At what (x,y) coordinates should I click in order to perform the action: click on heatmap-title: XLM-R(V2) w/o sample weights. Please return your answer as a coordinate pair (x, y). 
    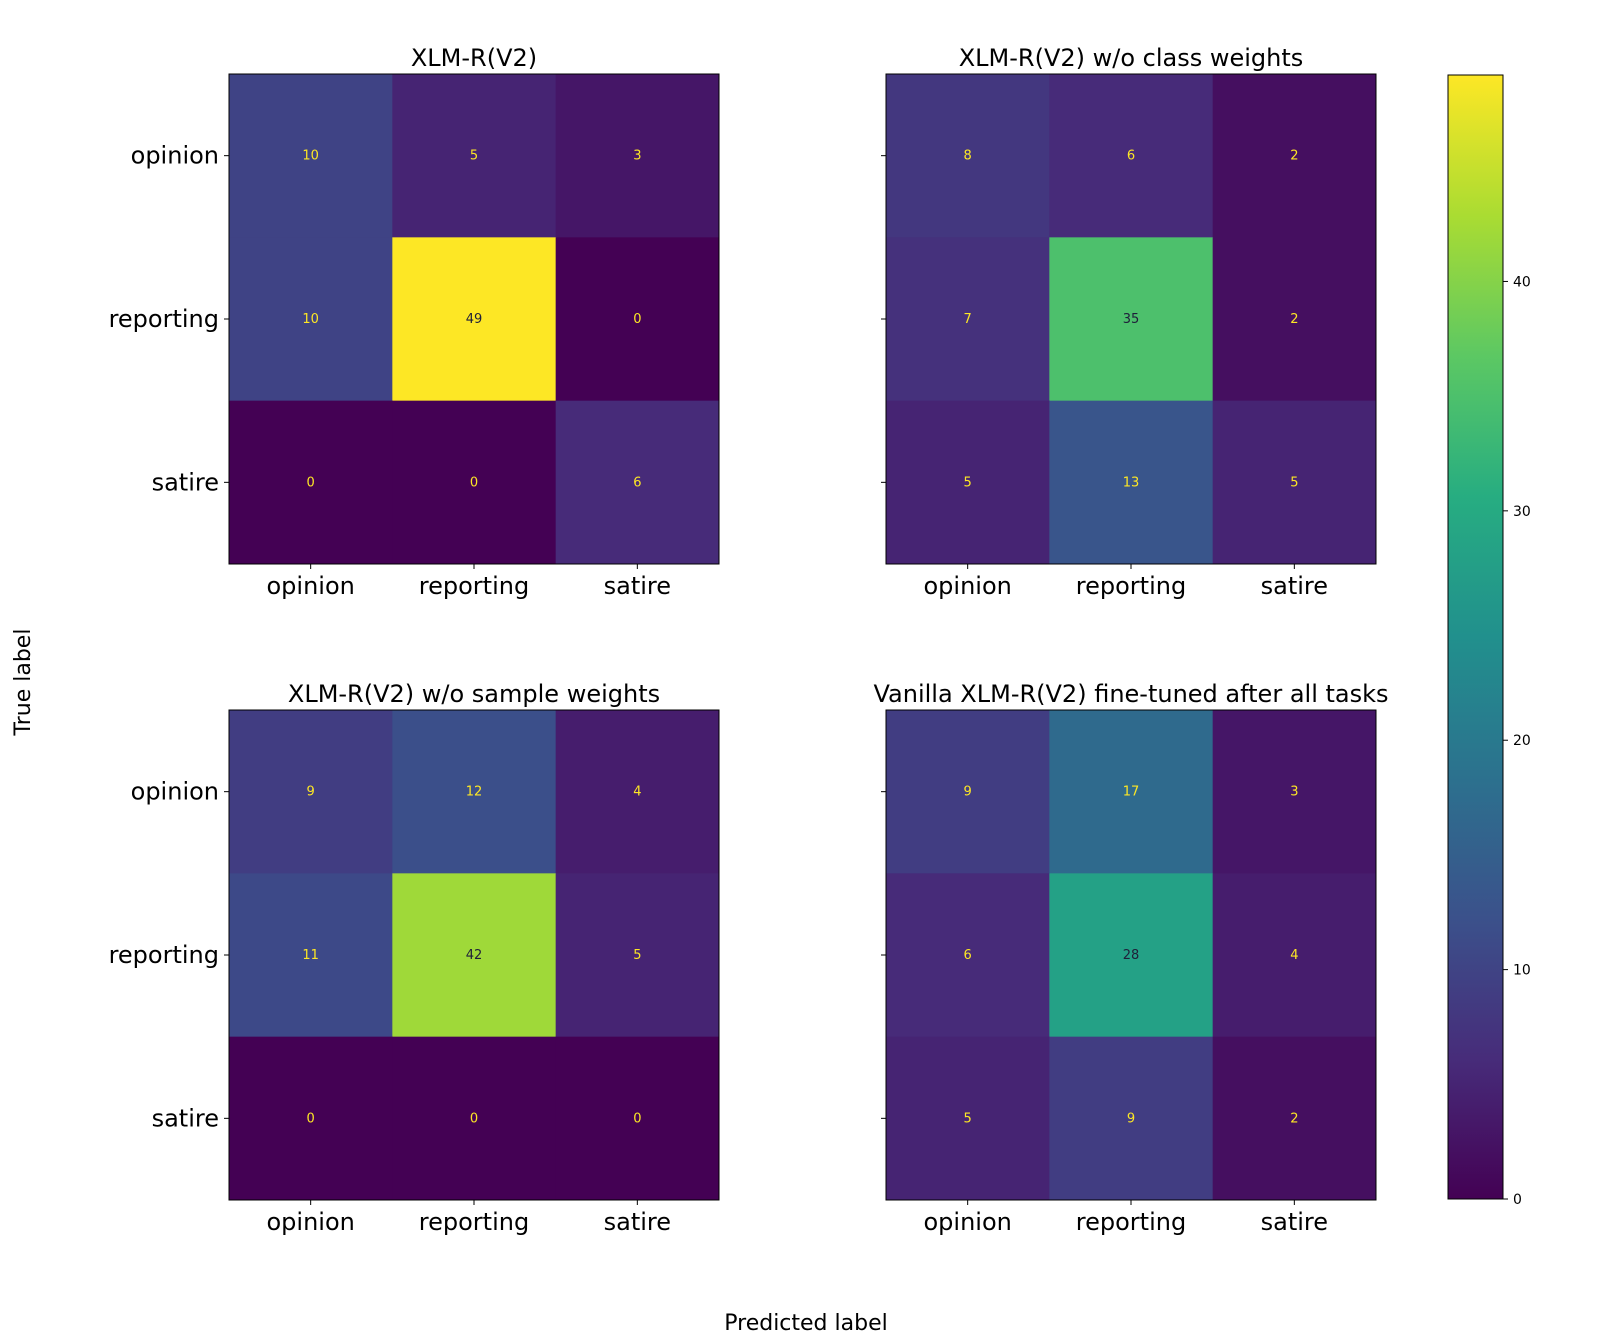
    Looking at the image, I should click on (474, 694).